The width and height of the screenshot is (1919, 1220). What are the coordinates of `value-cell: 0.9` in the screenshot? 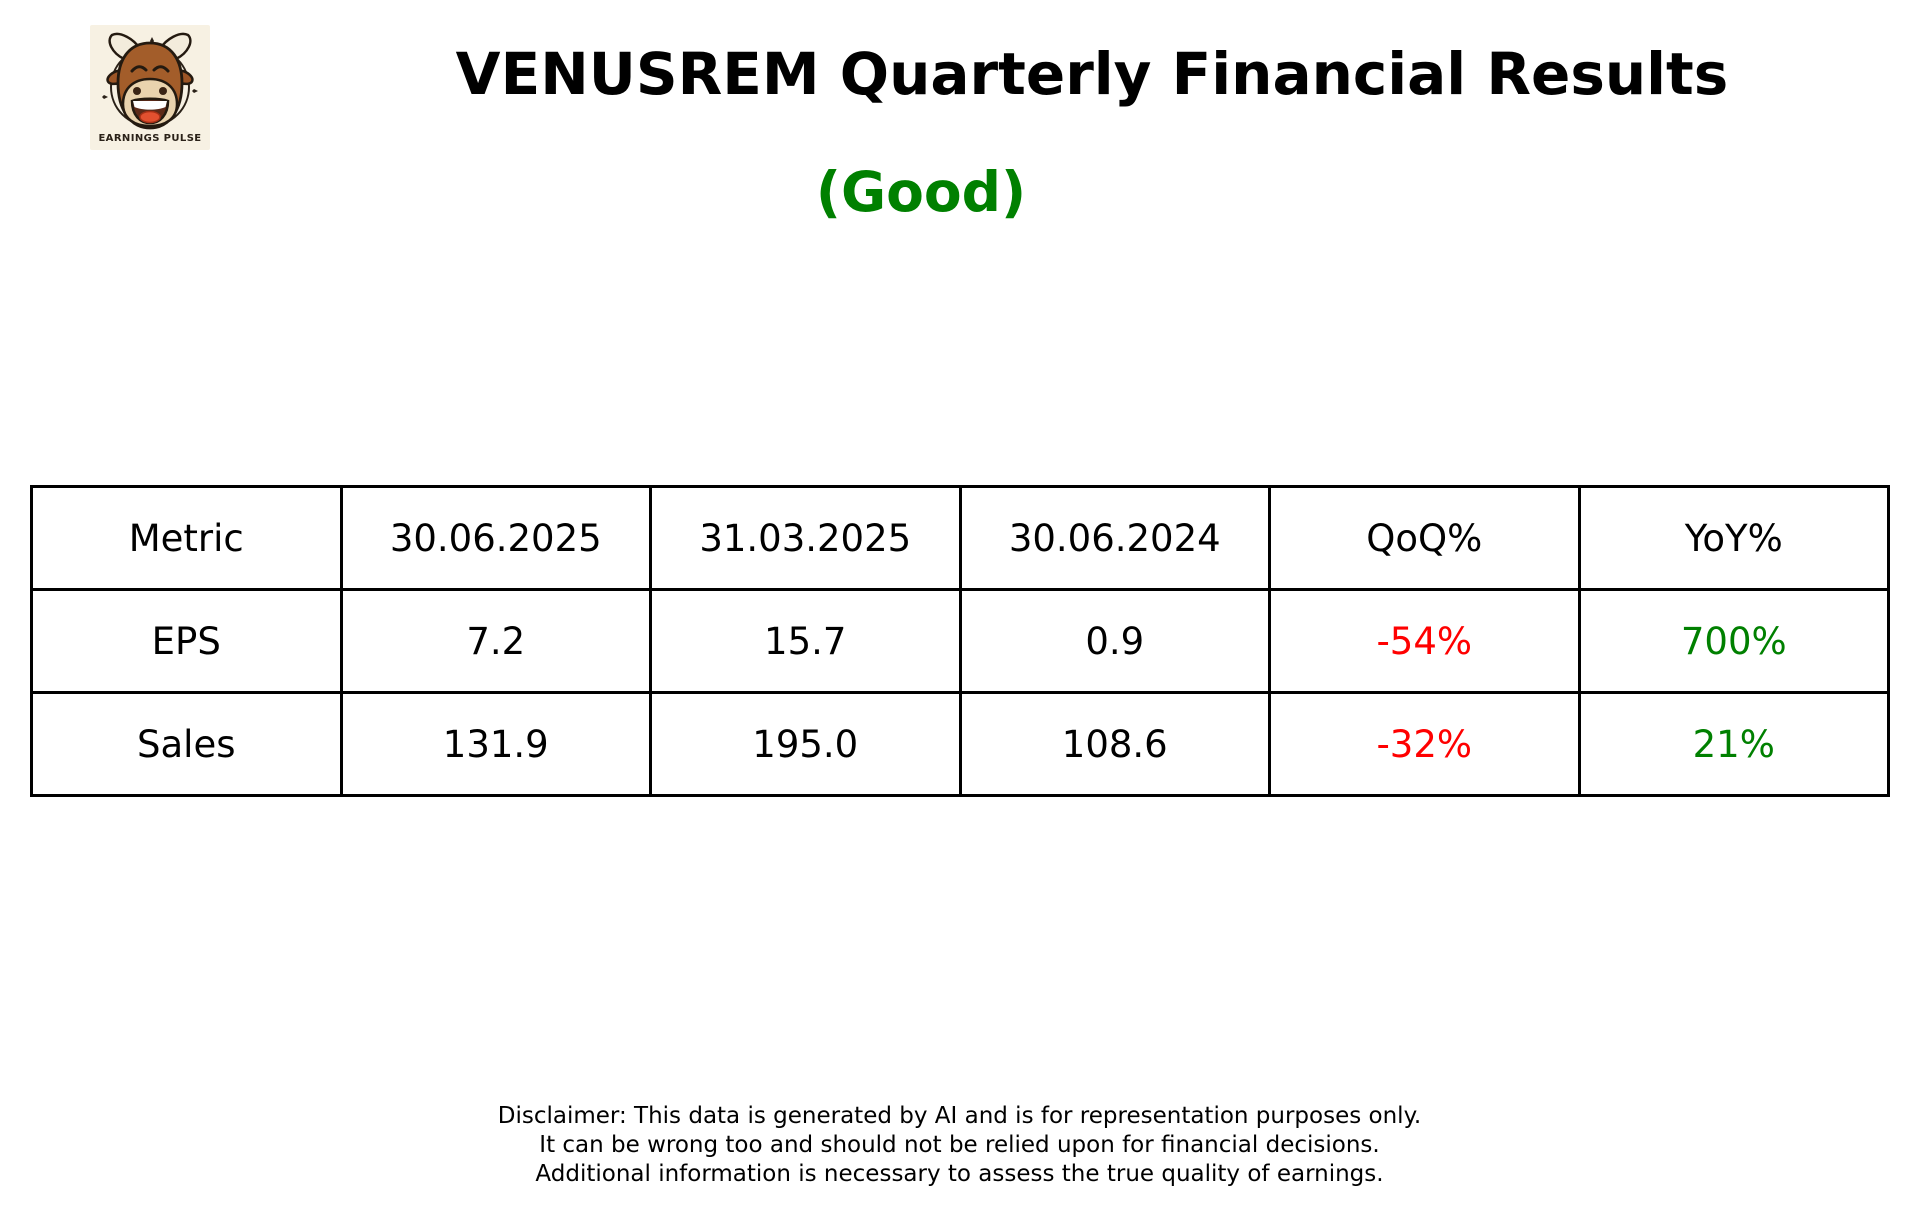 It's located at (1114, 641).